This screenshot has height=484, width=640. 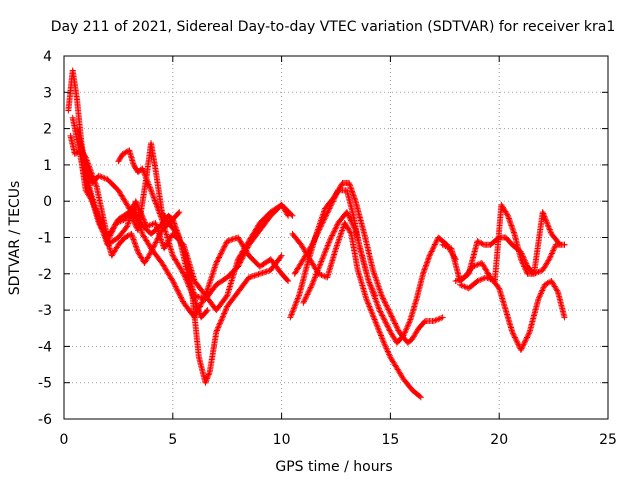 What do you see at coordinates (45, 384) in the screenshot?
I see `y-tick-label: -5` at bounding box center [45, 384].